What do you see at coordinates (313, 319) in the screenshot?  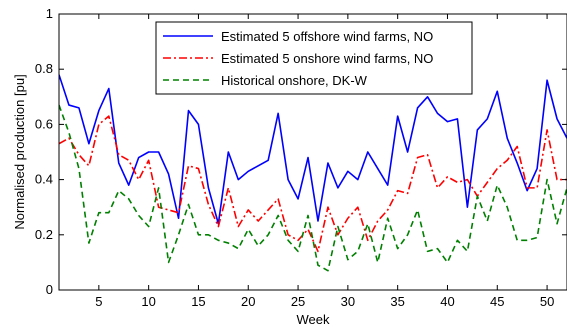 I see `x-axis-label: Week` at bounding box center [313, 319].